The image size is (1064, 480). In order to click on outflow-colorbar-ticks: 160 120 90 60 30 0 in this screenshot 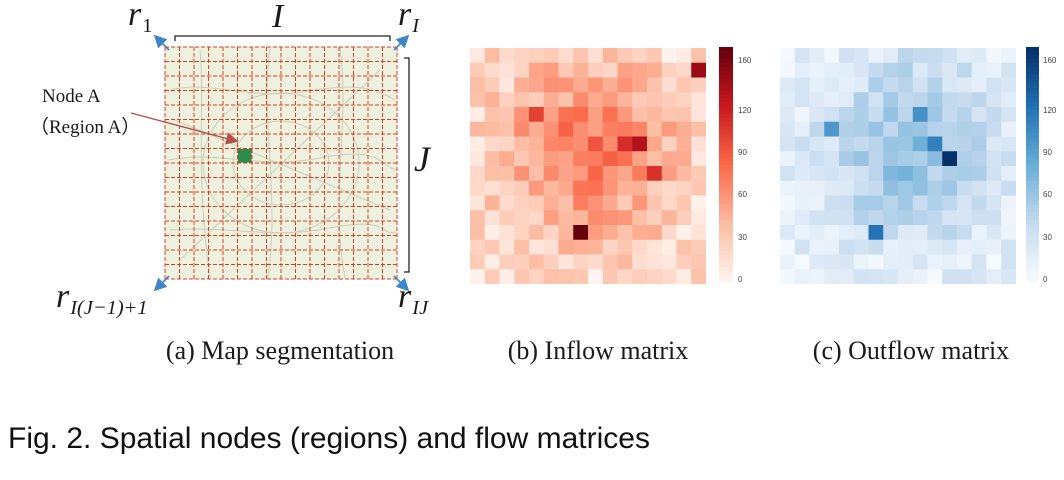, I will do `click(1053, 165)`.